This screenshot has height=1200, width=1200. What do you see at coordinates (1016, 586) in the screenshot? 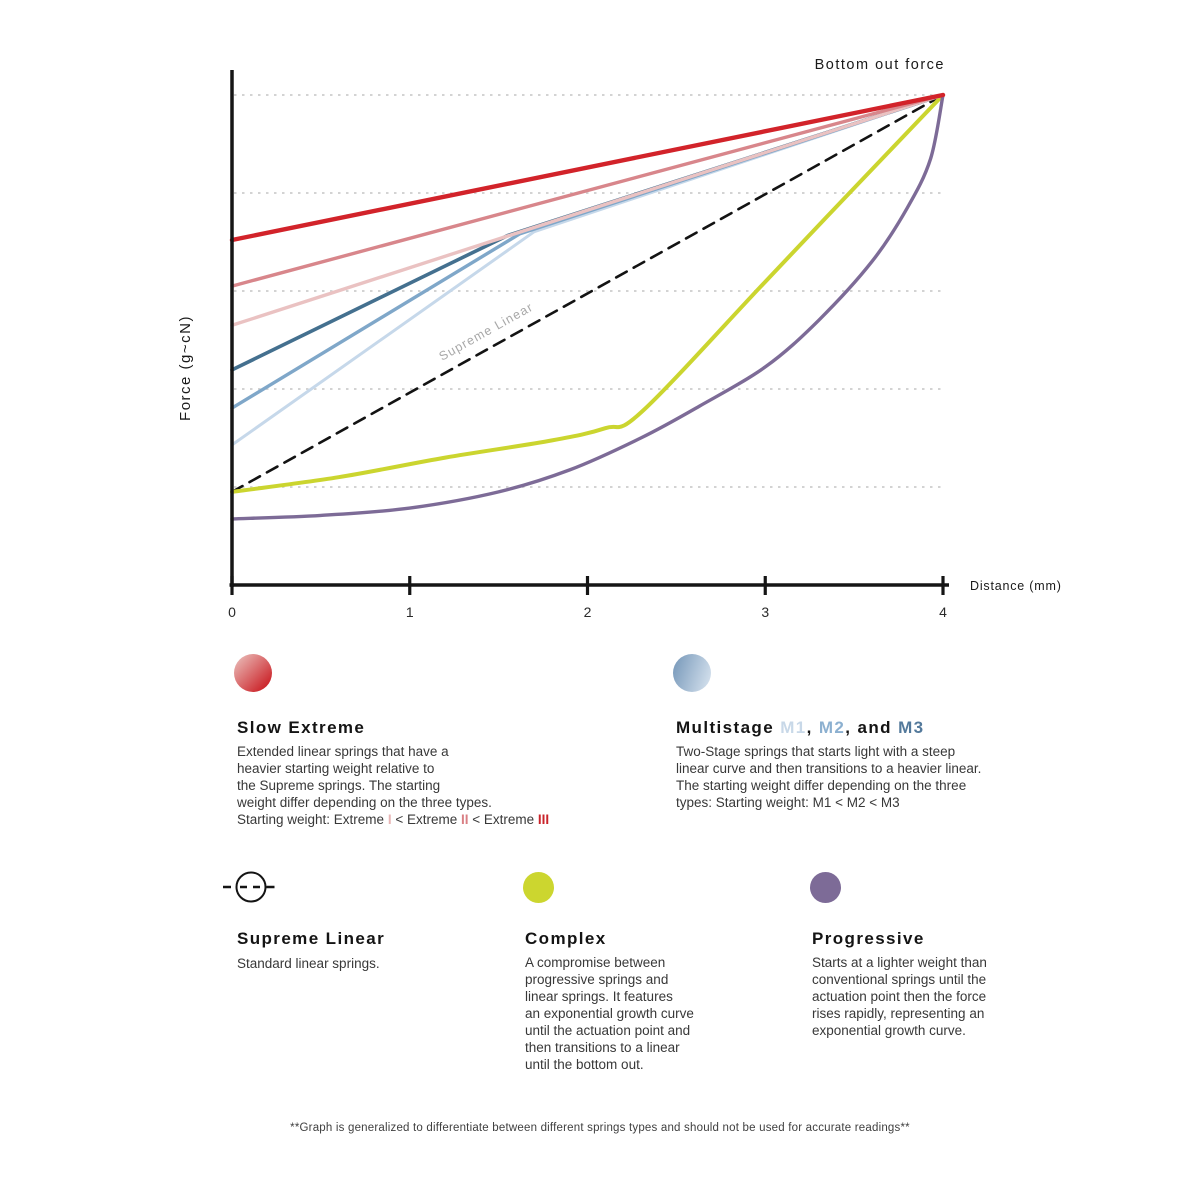
I see `x-axis-label: Distance (mm)` at bounding box center [1016, 586].